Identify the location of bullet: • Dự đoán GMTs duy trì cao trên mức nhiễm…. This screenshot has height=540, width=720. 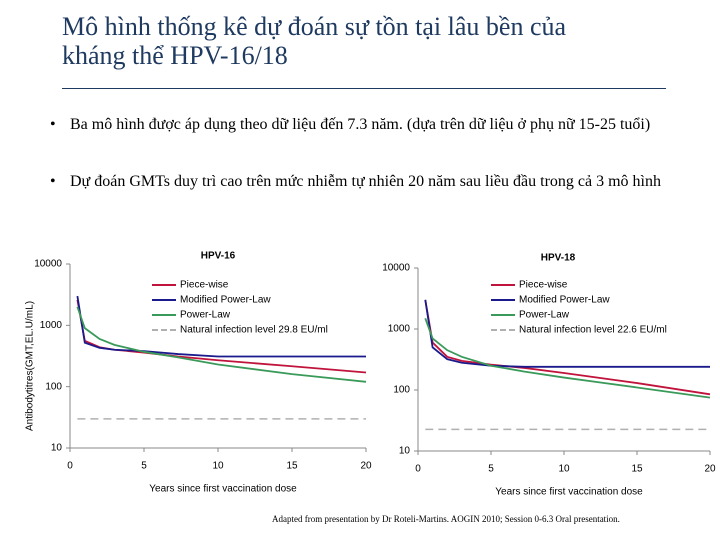
(355, 181).